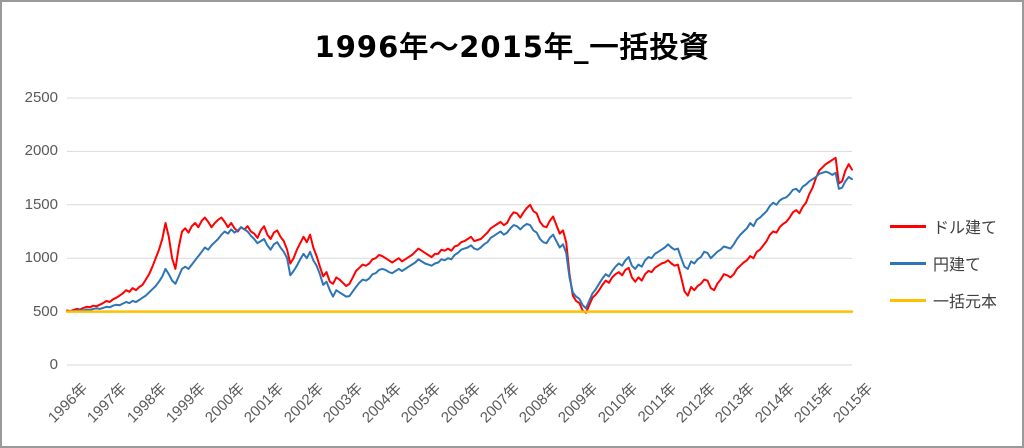 This screenshot has height=448, width=1024. Describe the element at coordinates (41, 151) in the screenshot. I see `y-tick-label: 2000` at that location.